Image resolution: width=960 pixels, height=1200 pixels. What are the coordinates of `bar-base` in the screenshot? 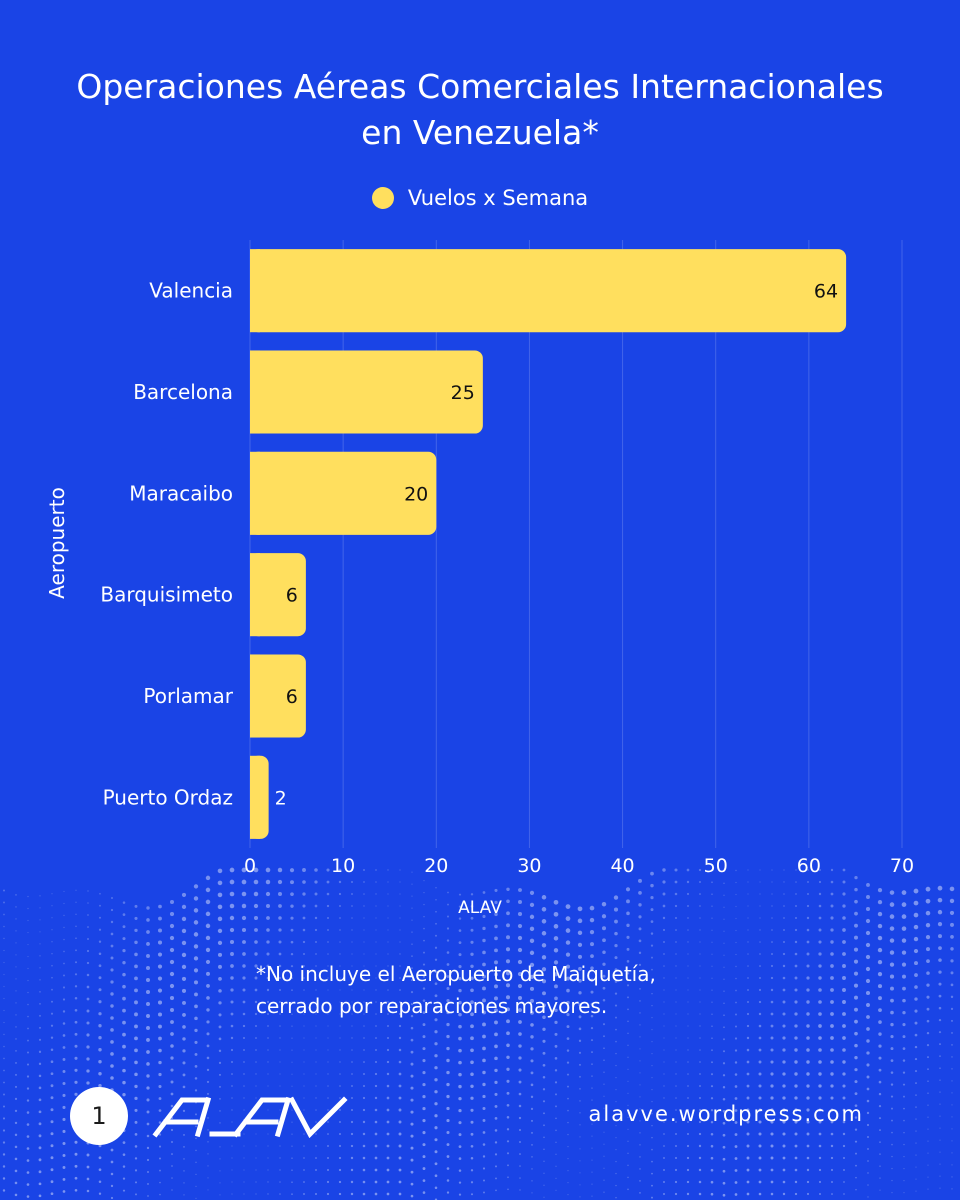 It's located at (255, 595).